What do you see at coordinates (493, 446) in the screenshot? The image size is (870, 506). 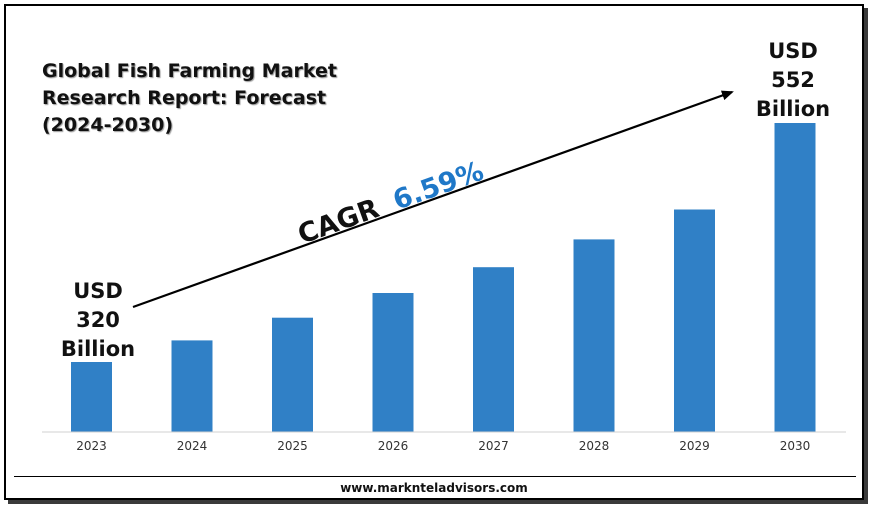 I see `x-tick-2027: 2027` at bounding box center [493, 446].